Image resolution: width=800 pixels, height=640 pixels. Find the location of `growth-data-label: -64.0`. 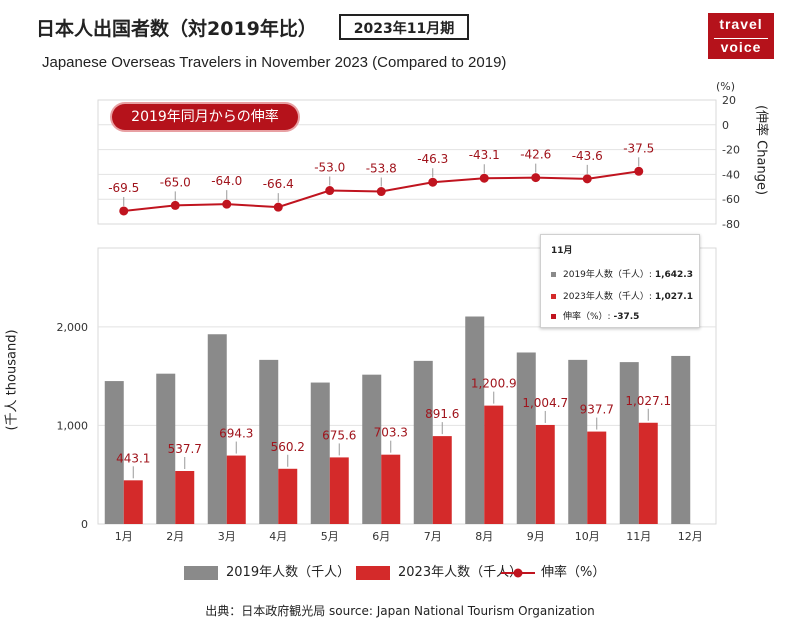

growth-data-label: -64.0 is located at coordinates (226, 181).